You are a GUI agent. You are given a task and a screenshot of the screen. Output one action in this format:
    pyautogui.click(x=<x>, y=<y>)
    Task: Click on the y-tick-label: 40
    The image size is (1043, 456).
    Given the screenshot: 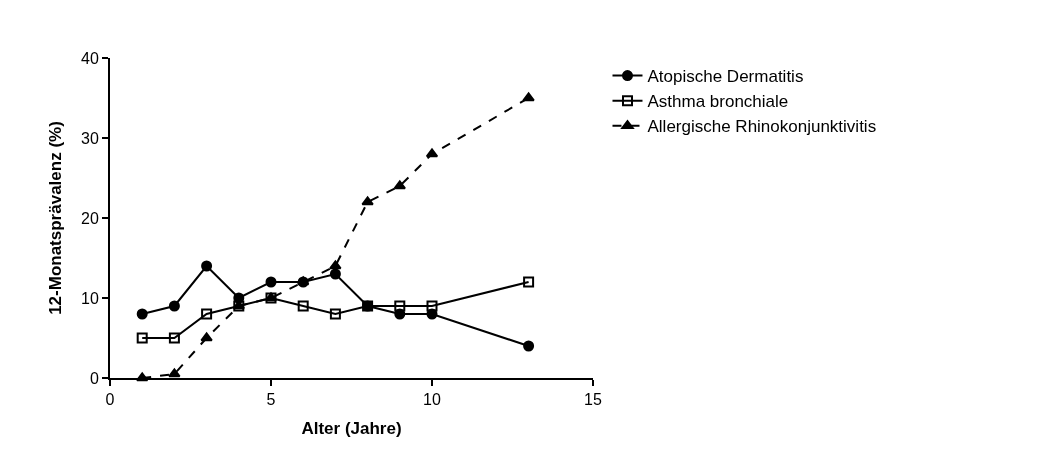 What is the action you would take?
    pyautogui.click(x=90, y=58)
    